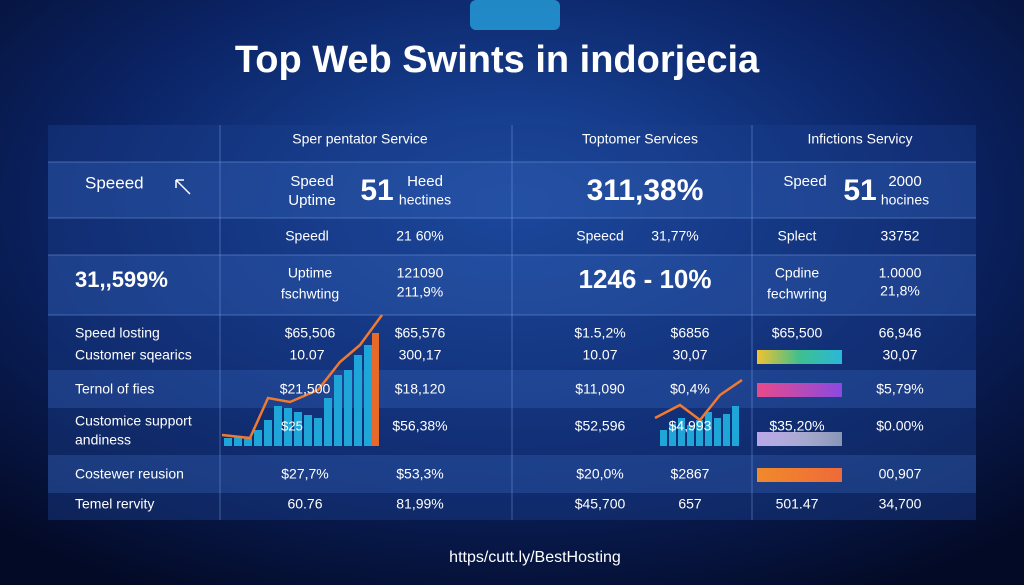  What do you see at coordinates (425, 200) in the screenshot?
I see `table-cell: hectines` at bounding box center [425, 200].